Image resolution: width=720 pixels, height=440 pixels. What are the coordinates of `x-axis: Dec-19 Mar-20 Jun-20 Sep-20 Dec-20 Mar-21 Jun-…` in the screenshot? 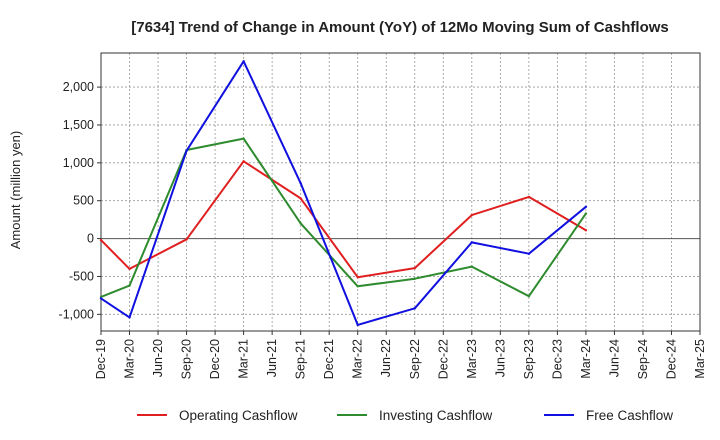 It's located at (400, 355).